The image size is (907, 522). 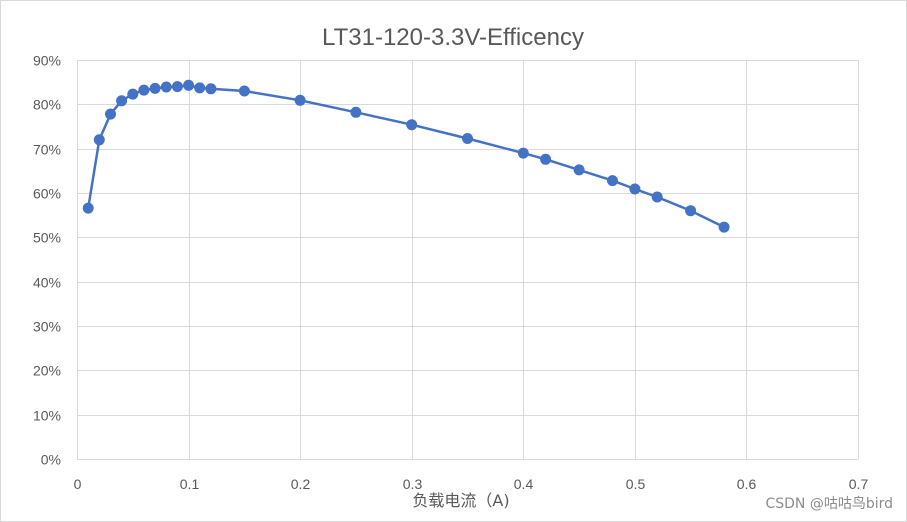 I want to click on y-tick-label: 20%, so click(x=47, y=371).